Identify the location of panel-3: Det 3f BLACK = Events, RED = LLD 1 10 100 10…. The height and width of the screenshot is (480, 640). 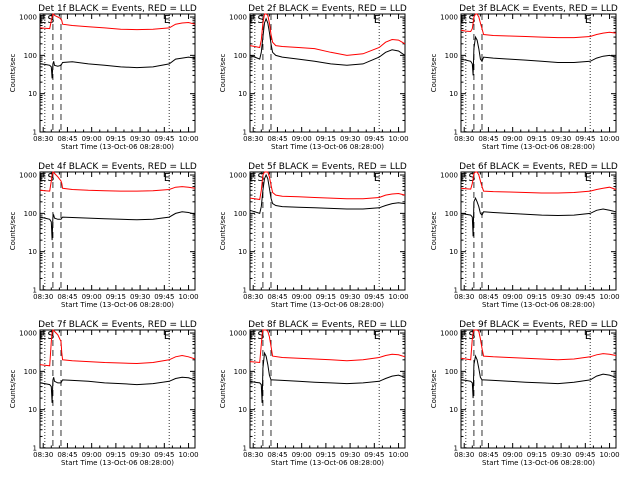
(525, 77).